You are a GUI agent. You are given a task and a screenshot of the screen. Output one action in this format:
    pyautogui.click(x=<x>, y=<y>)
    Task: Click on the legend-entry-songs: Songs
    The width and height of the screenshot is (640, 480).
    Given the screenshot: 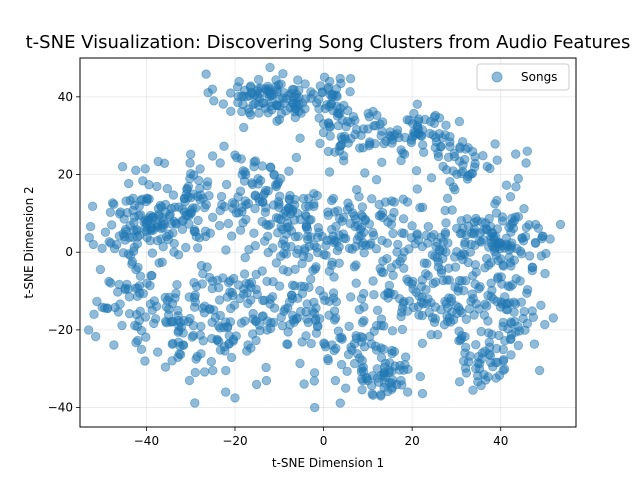 What is the action you would take?
    pyautogui.click(x=539, y=77)
    